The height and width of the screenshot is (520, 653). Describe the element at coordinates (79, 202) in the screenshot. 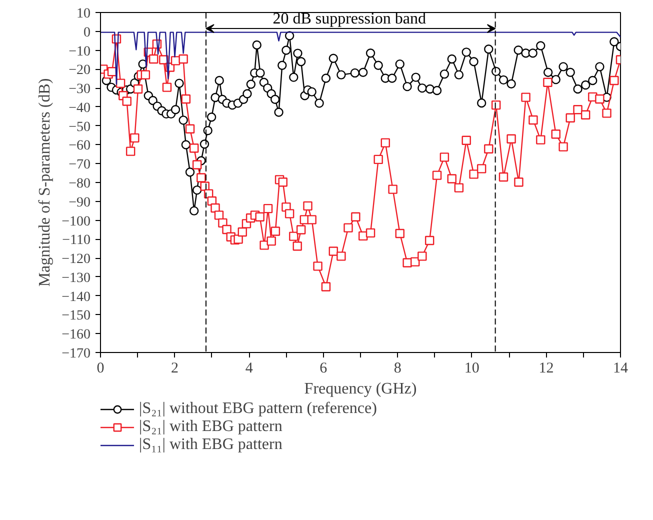

I see `y-tick-label: −90` at that location.